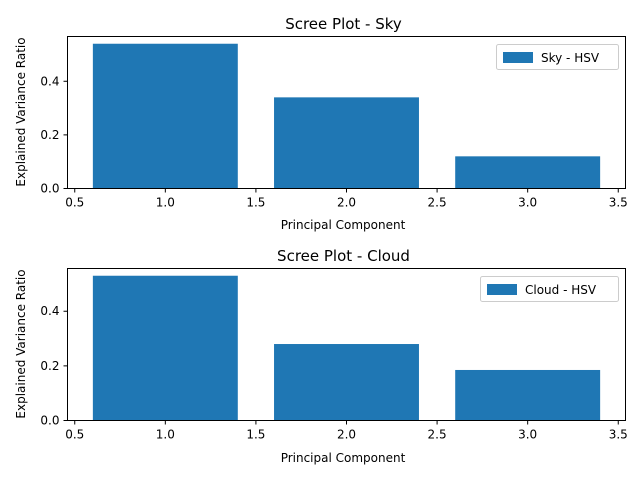 The image size is (640, 480). I want to click on chart-title: Scree Plot - Sky, so click(343, 24).